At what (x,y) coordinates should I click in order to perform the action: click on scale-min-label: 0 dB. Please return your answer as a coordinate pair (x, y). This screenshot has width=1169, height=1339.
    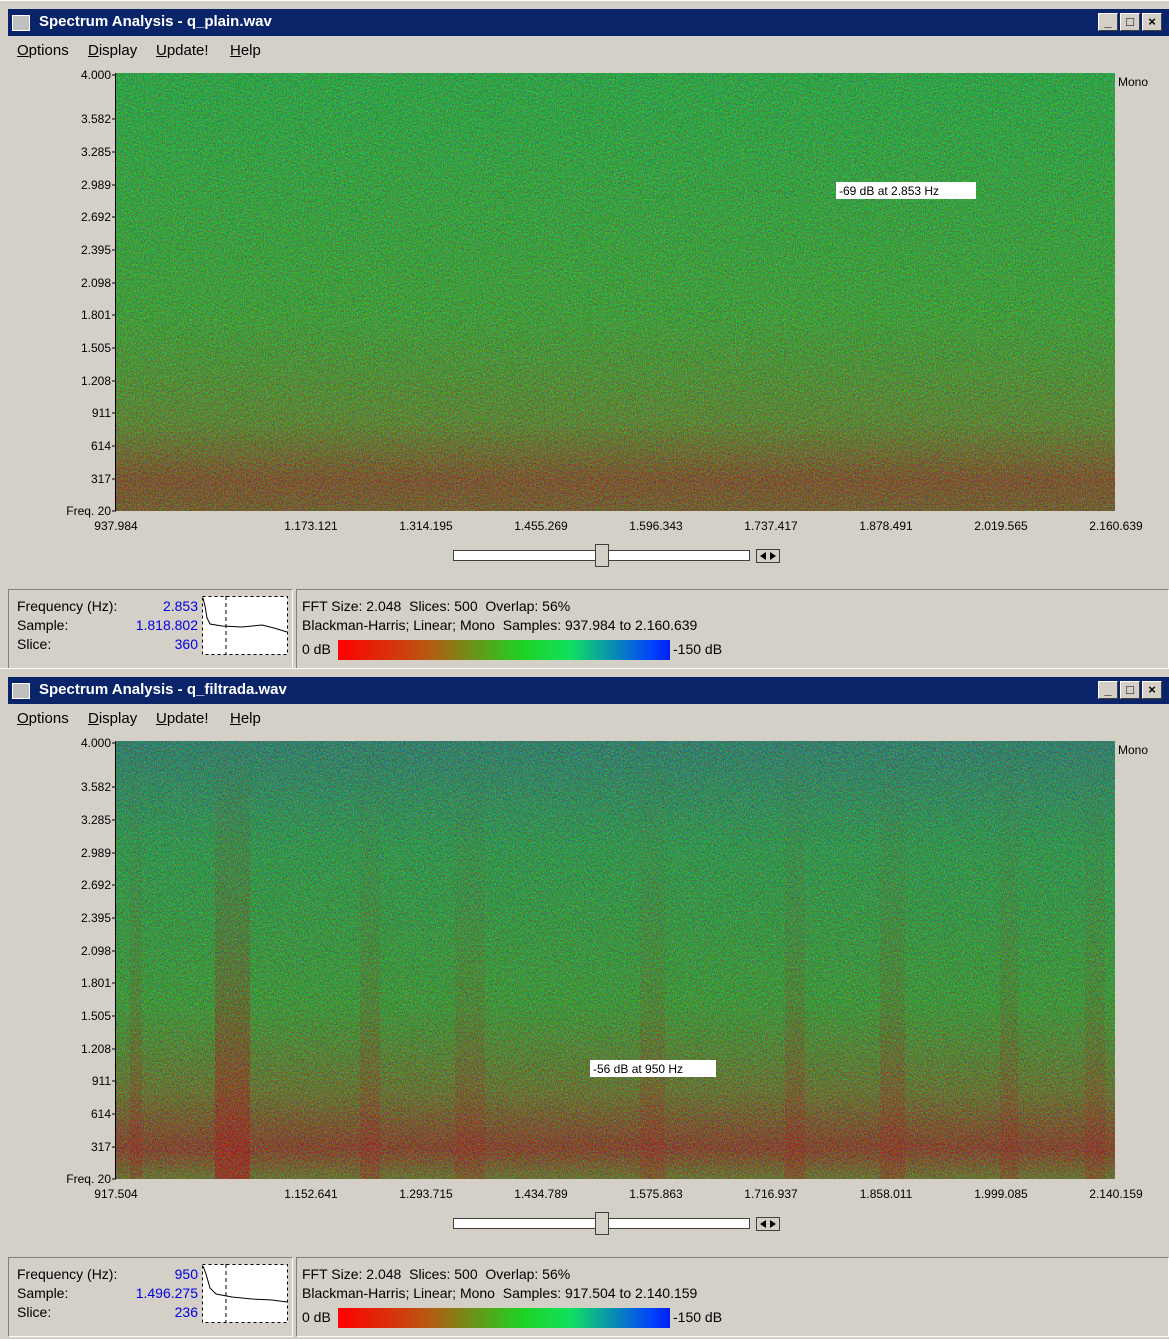
    Looking at the image, I should click on (316, 1317).